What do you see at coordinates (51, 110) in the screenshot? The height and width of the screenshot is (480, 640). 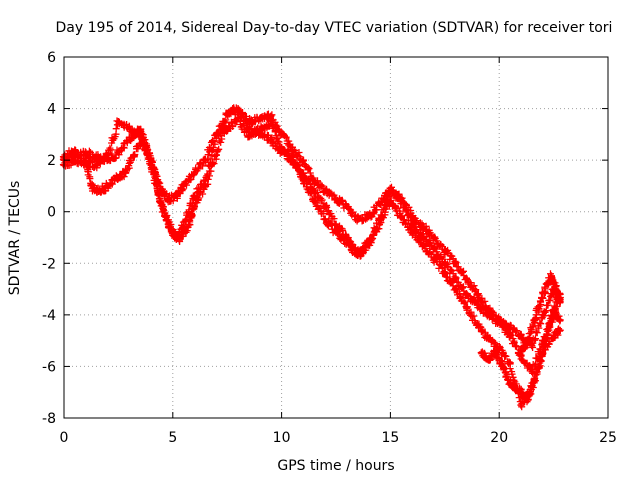 I see `y-tick-label: 4` at bounding box center [51, 110].